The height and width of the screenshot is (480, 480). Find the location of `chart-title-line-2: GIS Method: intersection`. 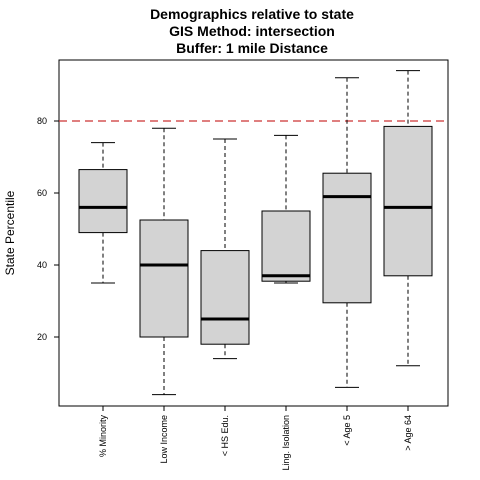

chart-title-line-2: GIS Method: intersection is located at coordinates (252, 31).